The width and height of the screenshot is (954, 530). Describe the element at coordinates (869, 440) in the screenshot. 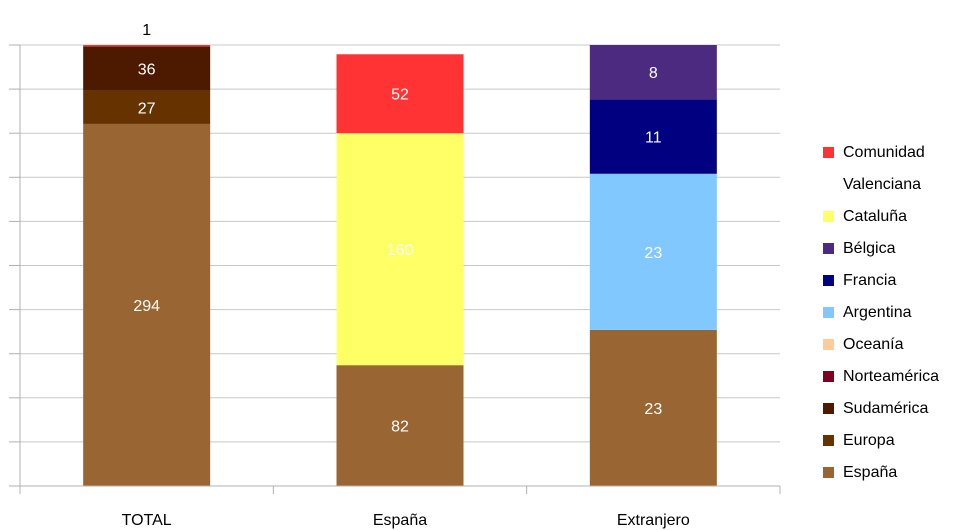

I see `legend-label: Europa` at that location.